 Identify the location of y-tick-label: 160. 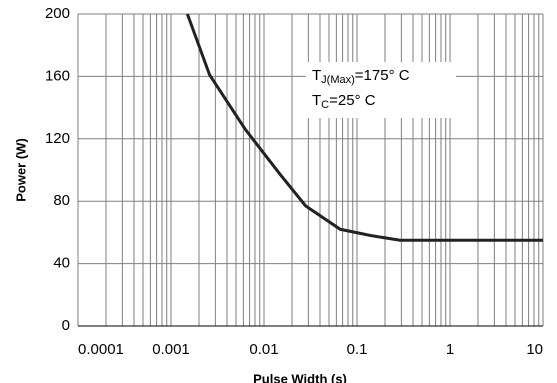
(57, 75).